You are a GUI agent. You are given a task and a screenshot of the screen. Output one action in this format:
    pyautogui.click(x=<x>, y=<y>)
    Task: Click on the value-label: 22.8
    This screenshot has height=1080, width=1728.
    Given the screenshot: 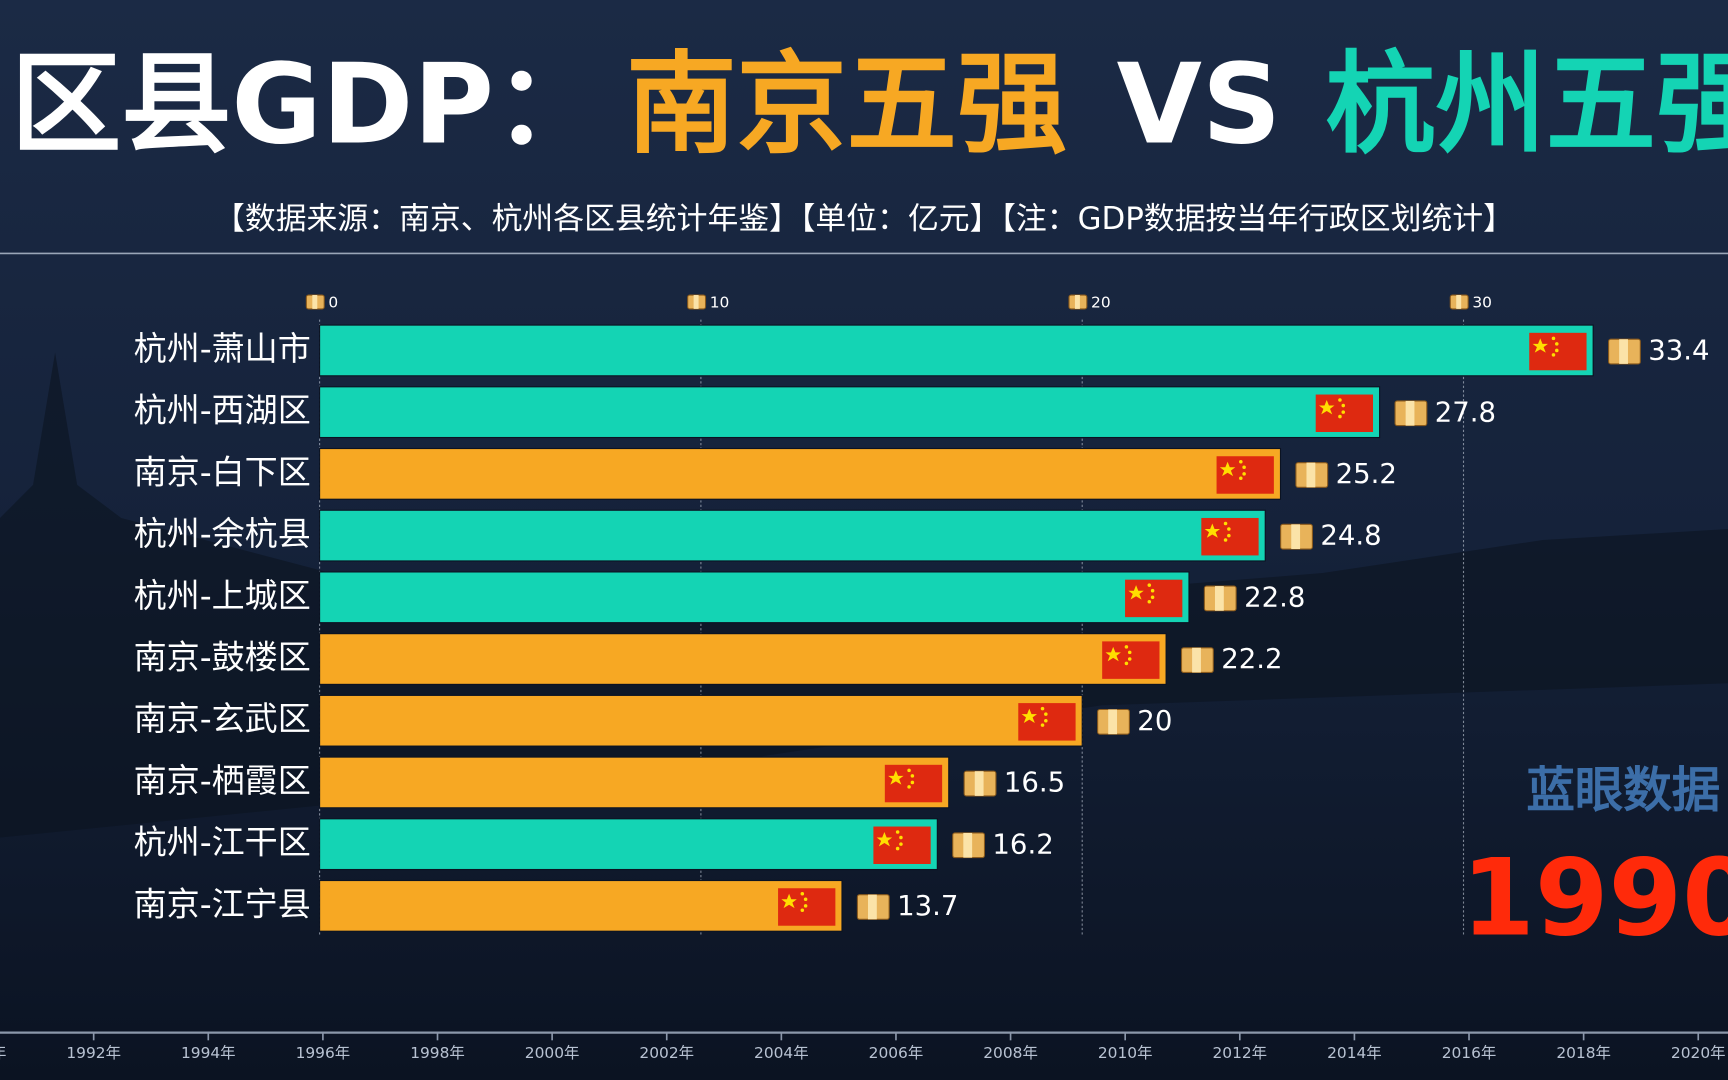 What is the action you would take?
    pyautogui.click(x=1274, y=597)
    